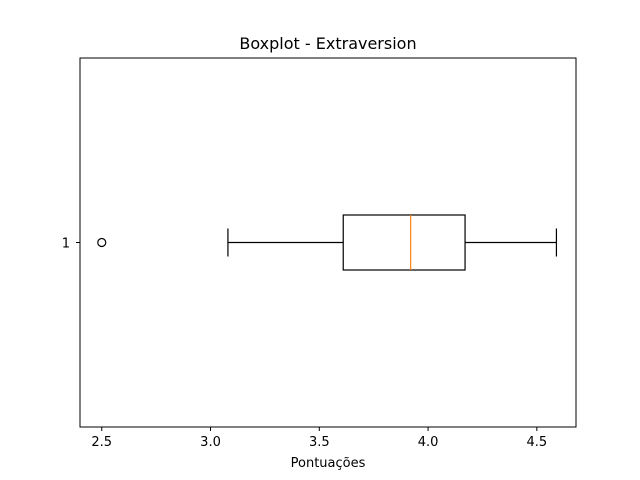 This screenshot has height=480, width=640. Describe the element at coordinates (327, 43) in the screenshot. I see `chart-title: Boxplot - Extraversion` at that location.